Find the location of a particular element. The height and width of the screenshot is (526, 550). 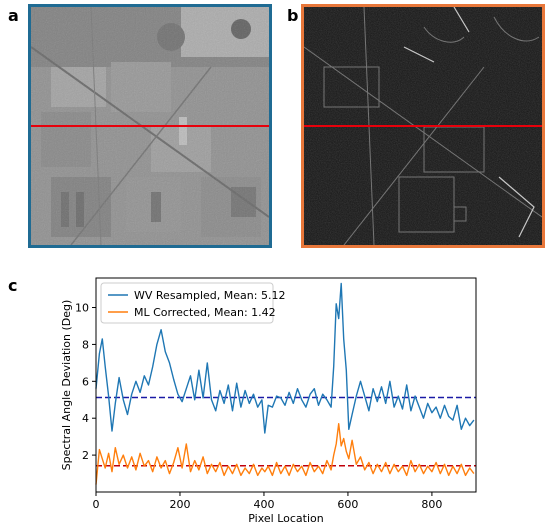

x-axis-ticks: 0 200 400 600 800 is located at coordinates (267, 501).